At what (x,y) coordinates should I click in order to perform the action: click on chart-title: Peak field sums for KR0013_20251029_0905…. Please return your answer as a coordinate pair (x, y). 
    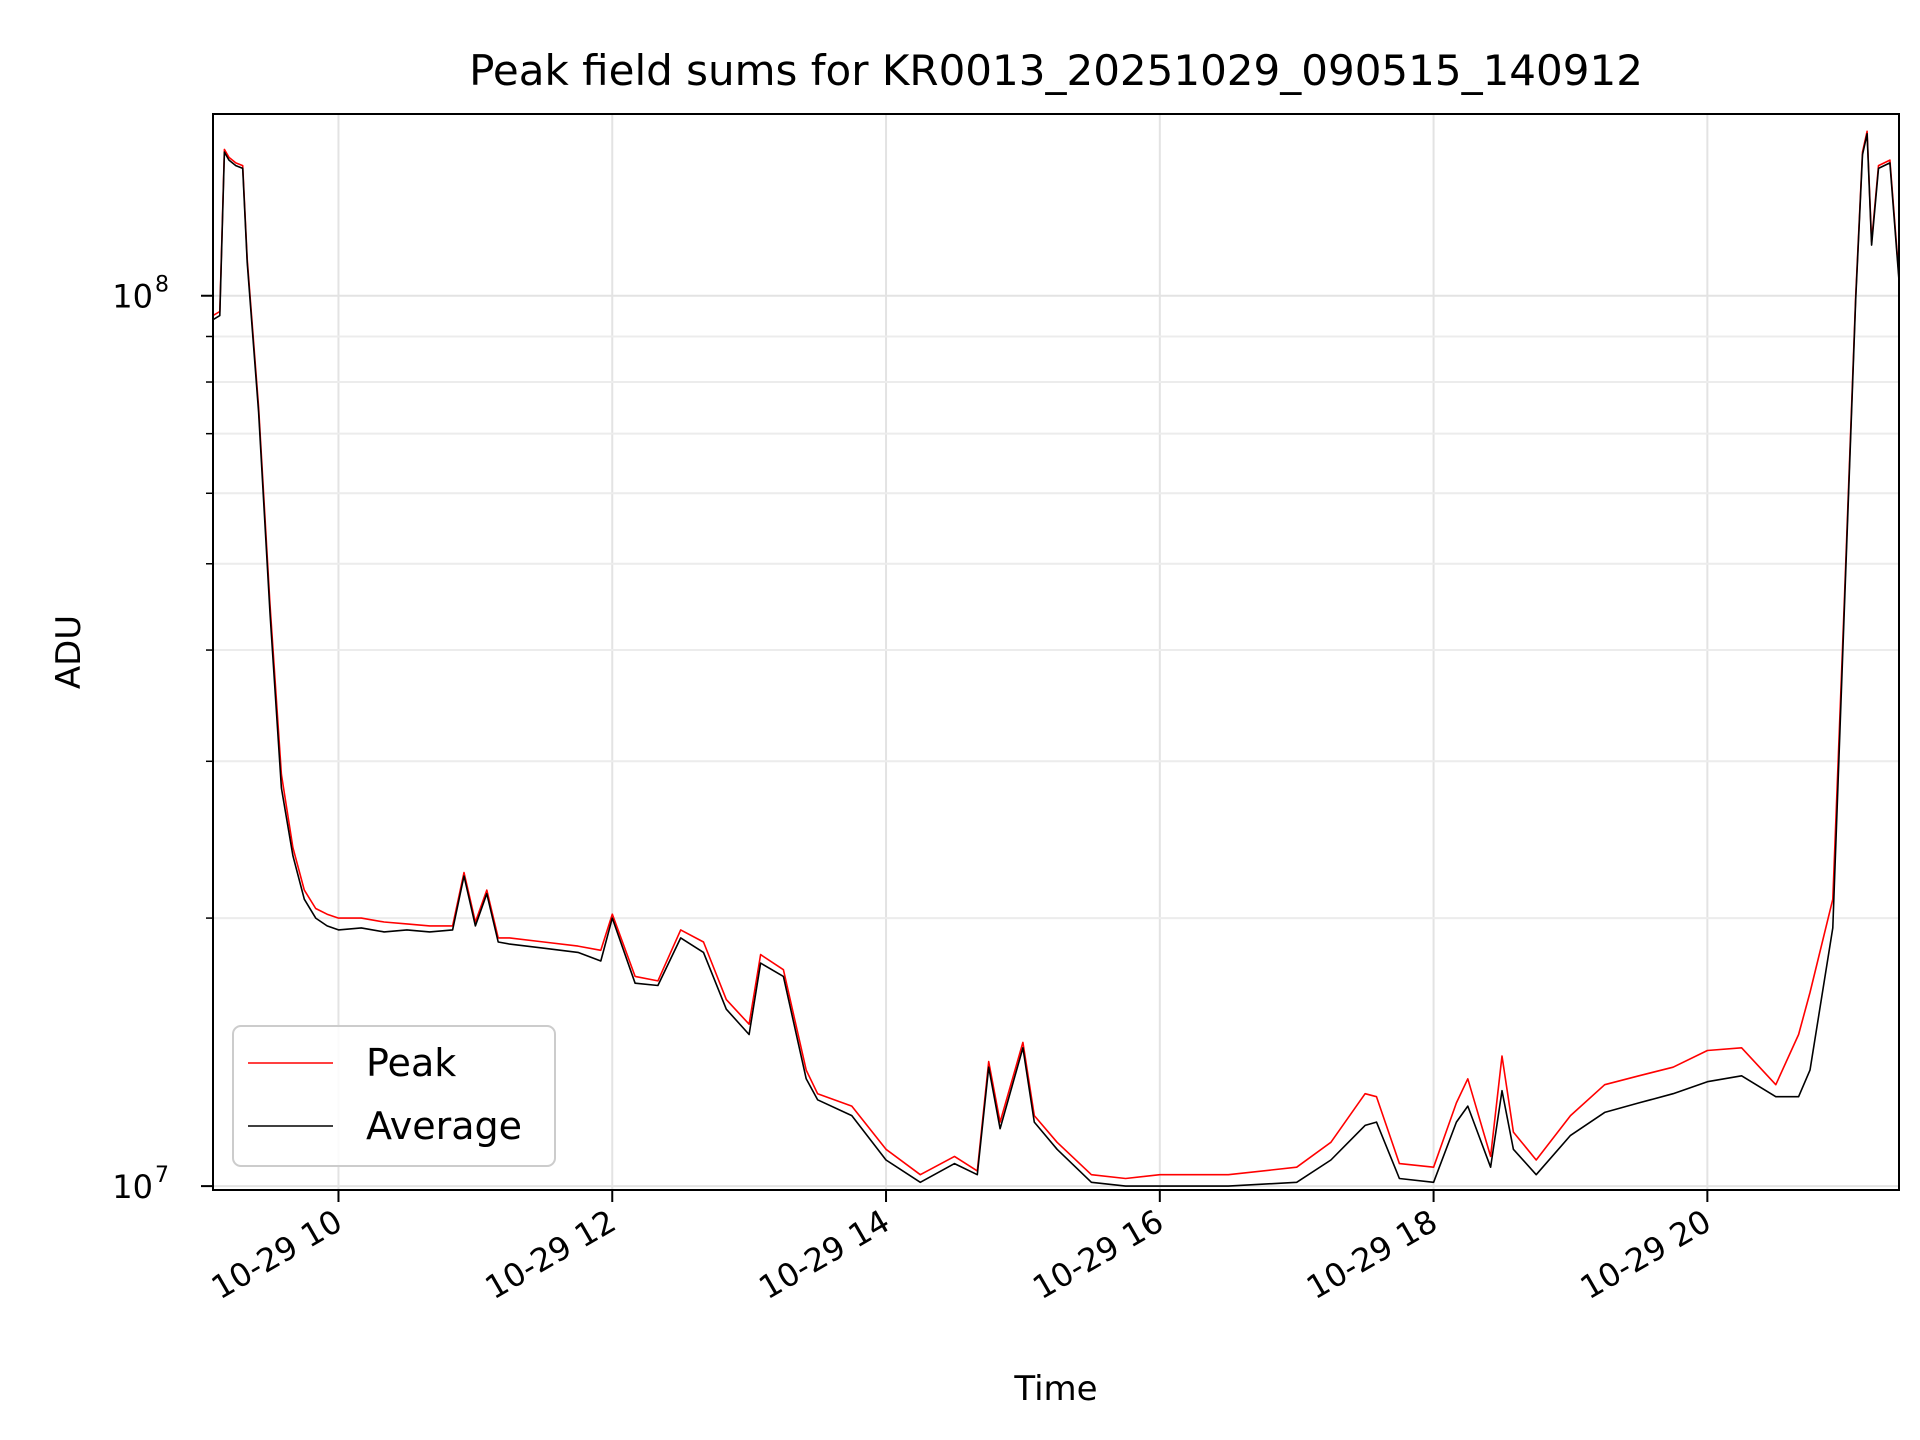
    Looking at the image, I should click on (1056, 70).